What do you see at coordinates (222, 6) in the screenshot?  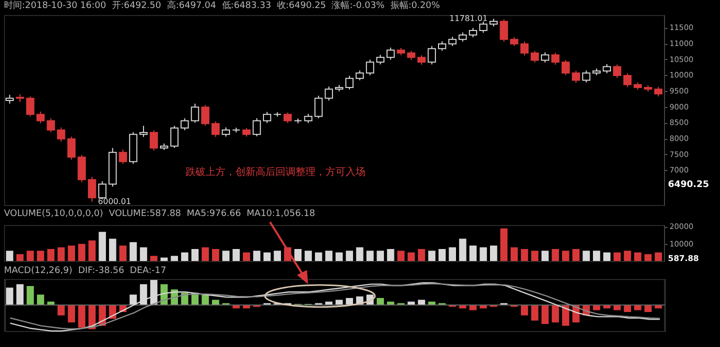 I see `chart-title: 时间:2018-10-30 16:00 开:6492.50 高:6497.04 低:6483.33 收:6490.25 涨幅:-0.03% 振幅:0.20%` at bounding box center [222, 6].